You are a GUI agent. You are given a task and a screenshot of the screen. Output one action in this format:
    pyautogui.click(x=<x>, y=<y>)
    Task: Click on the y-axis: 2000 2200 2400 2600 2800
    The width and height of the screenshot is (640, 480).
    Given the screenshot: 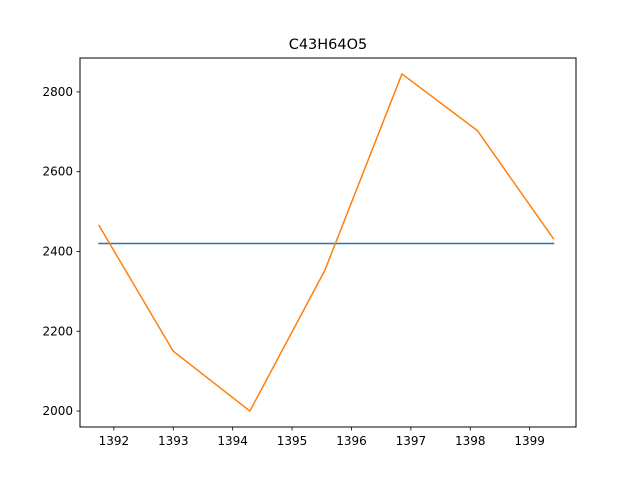 What is the action you would take?
    pyautogui.click(x=61, y=251)
    